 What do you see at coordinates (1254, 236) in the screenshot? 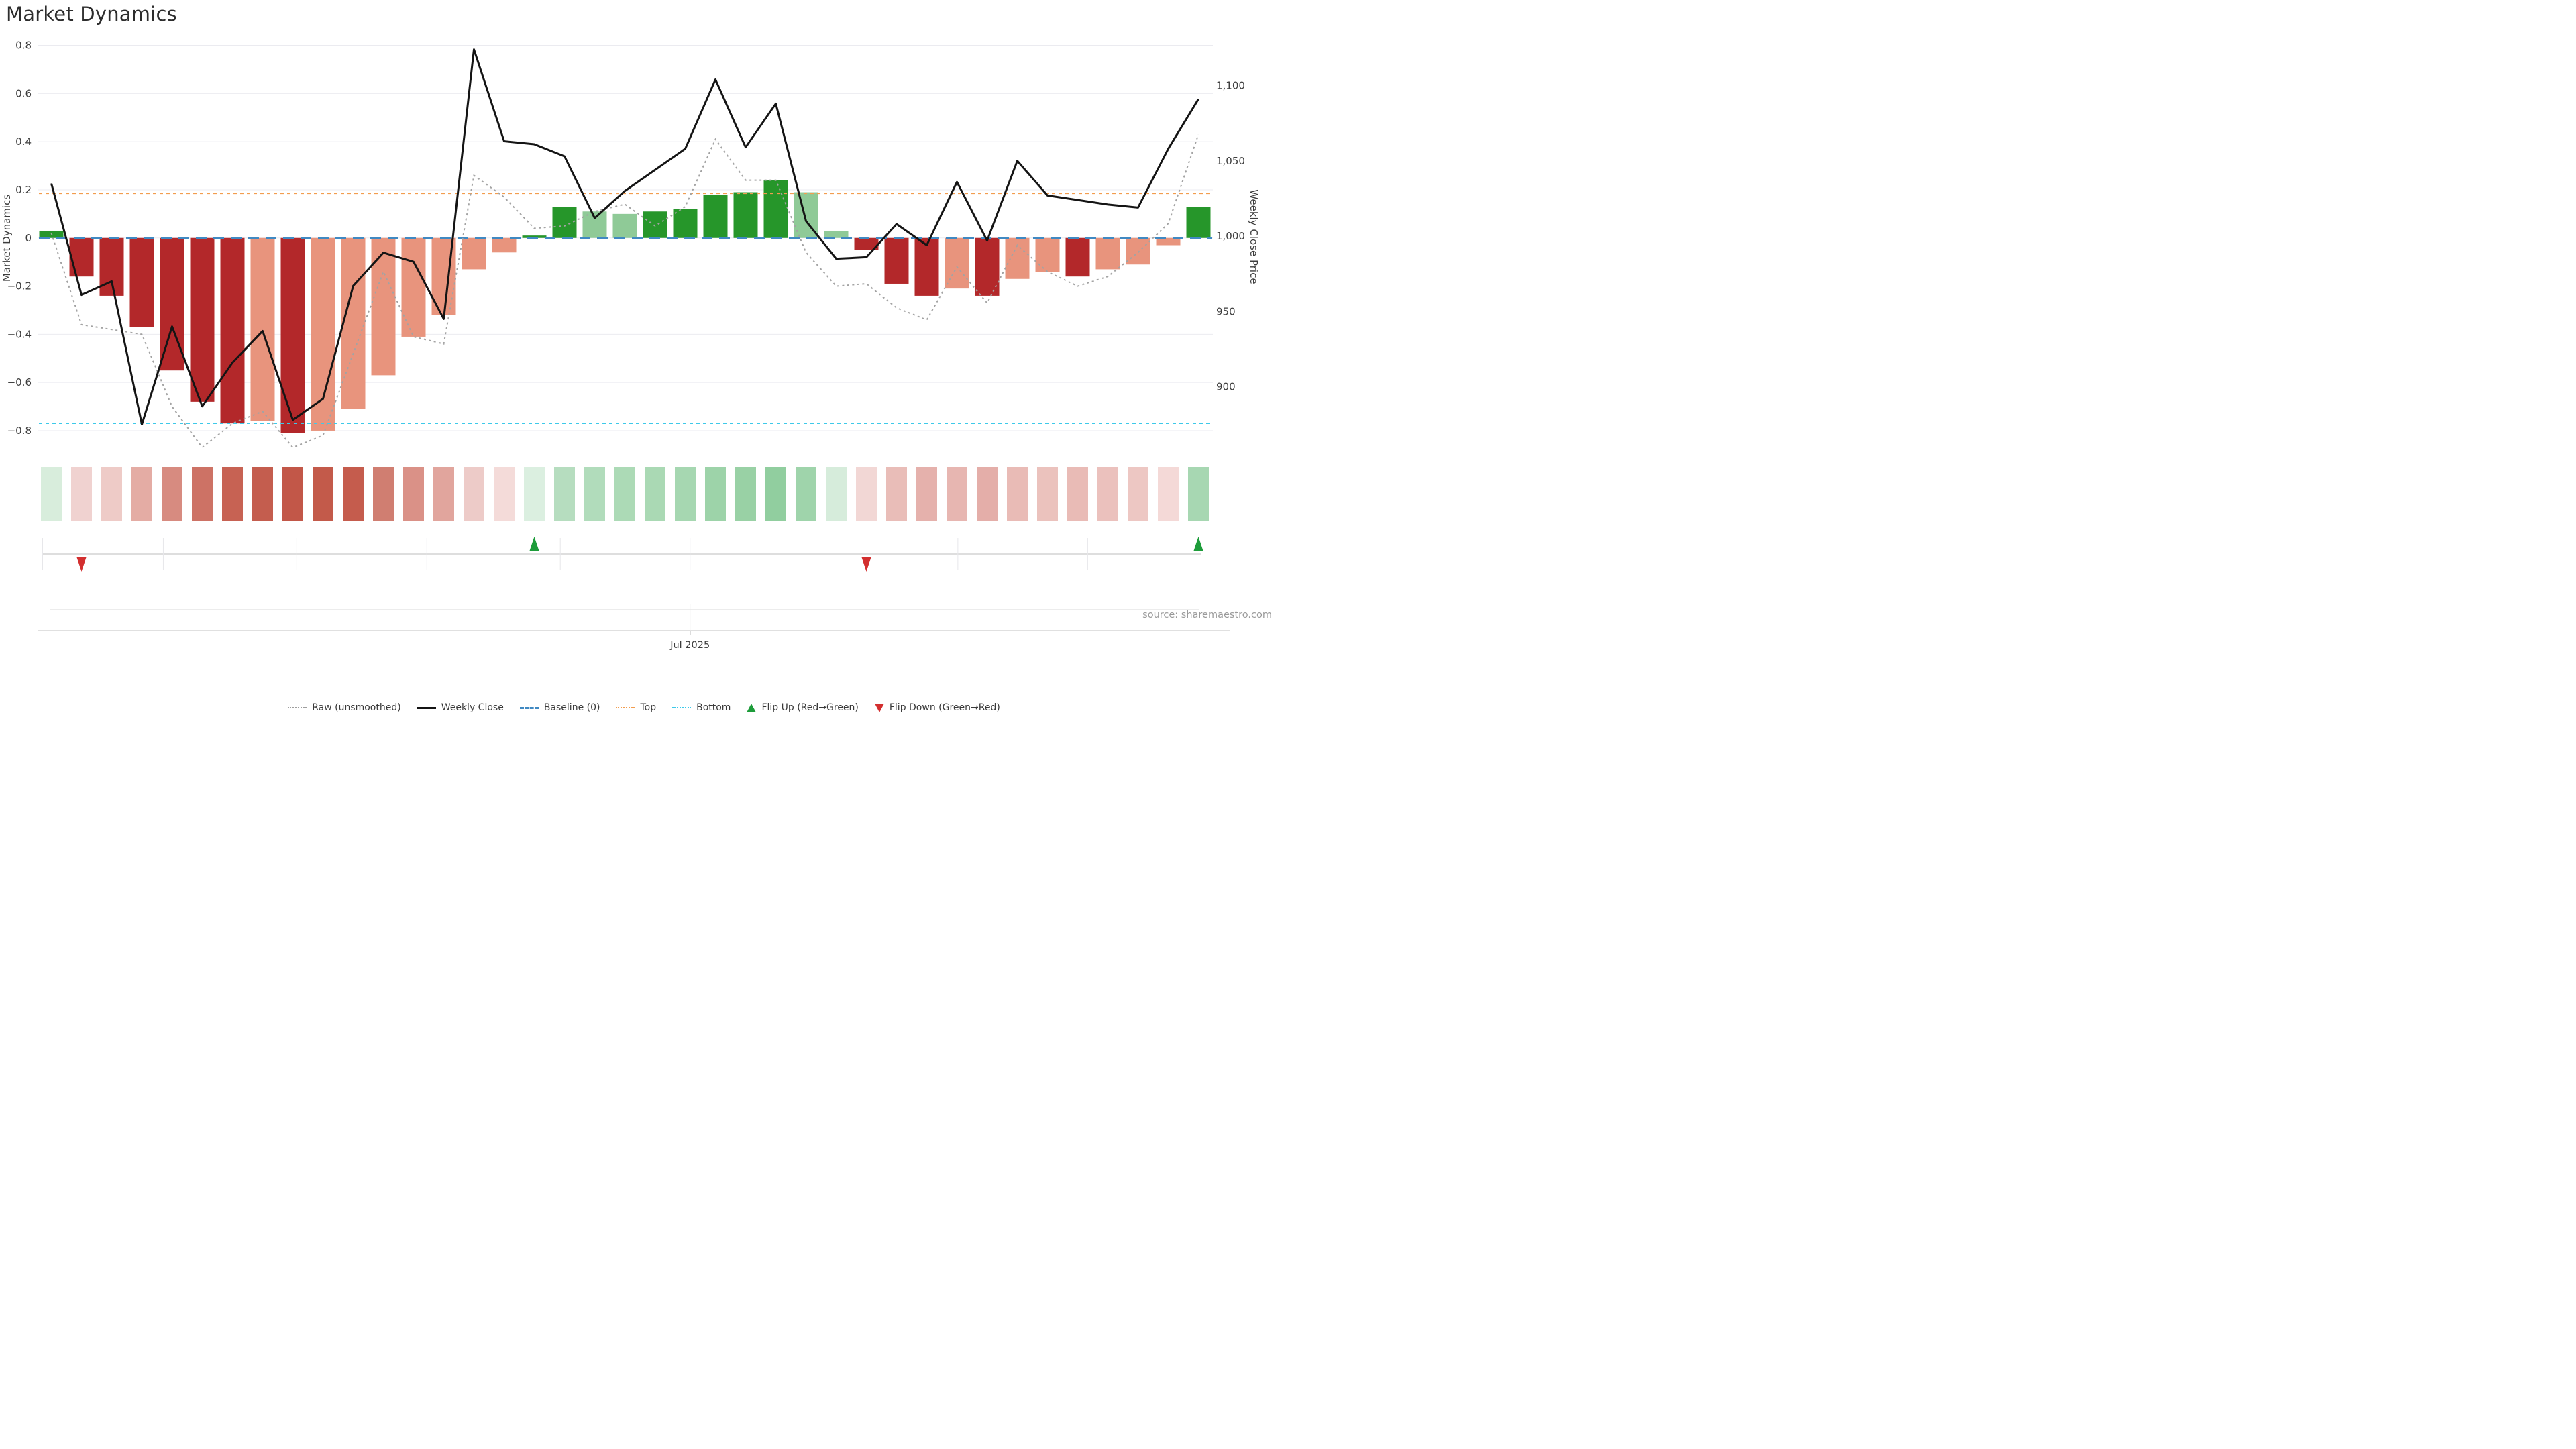
I see `right-axis-title: Weekly Close Price` at bounding box center [1254, 236].